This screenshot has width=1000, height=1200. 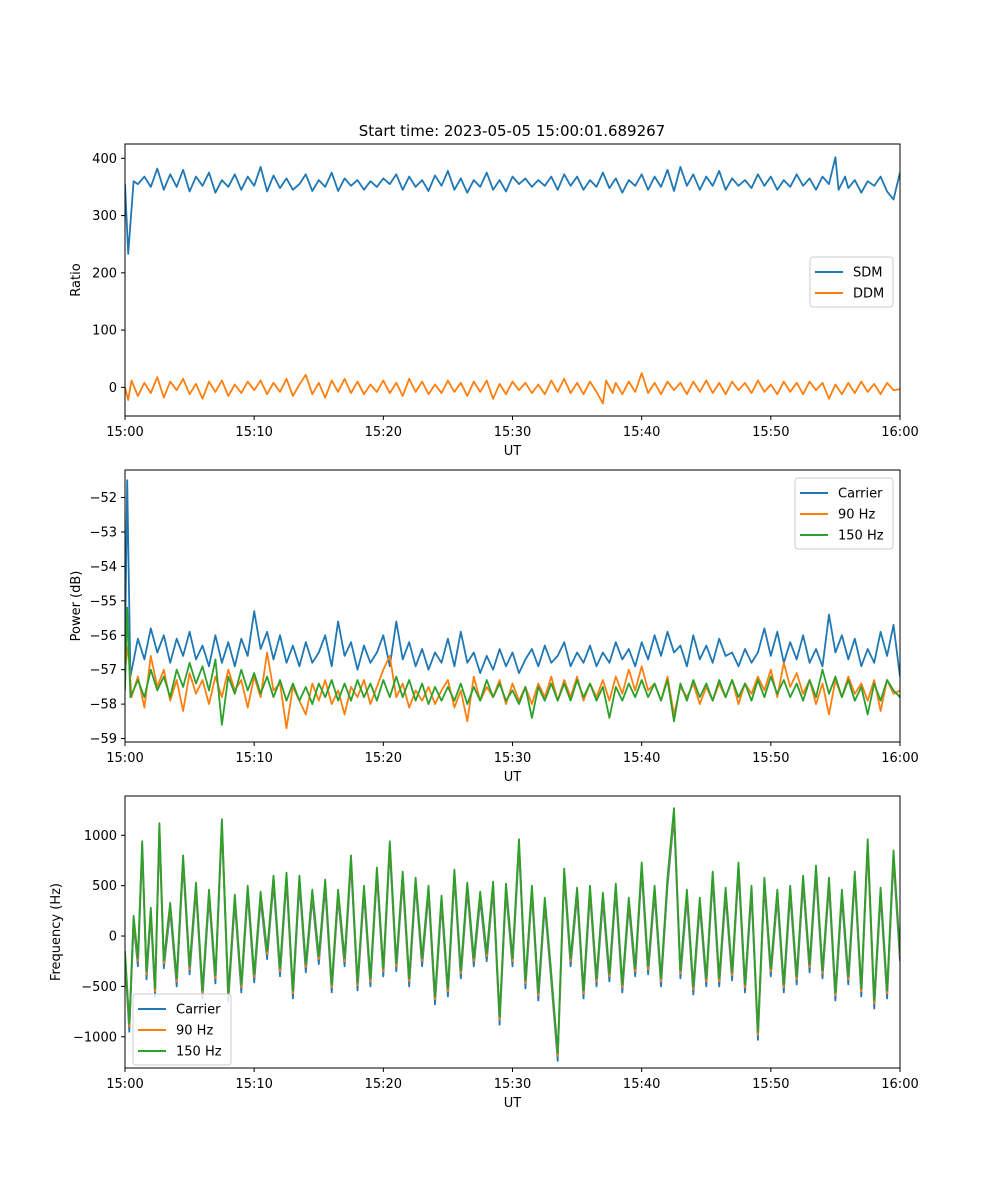 I want to click on y-axis-label: Frequency (Hz), so click(x=56, y=932).